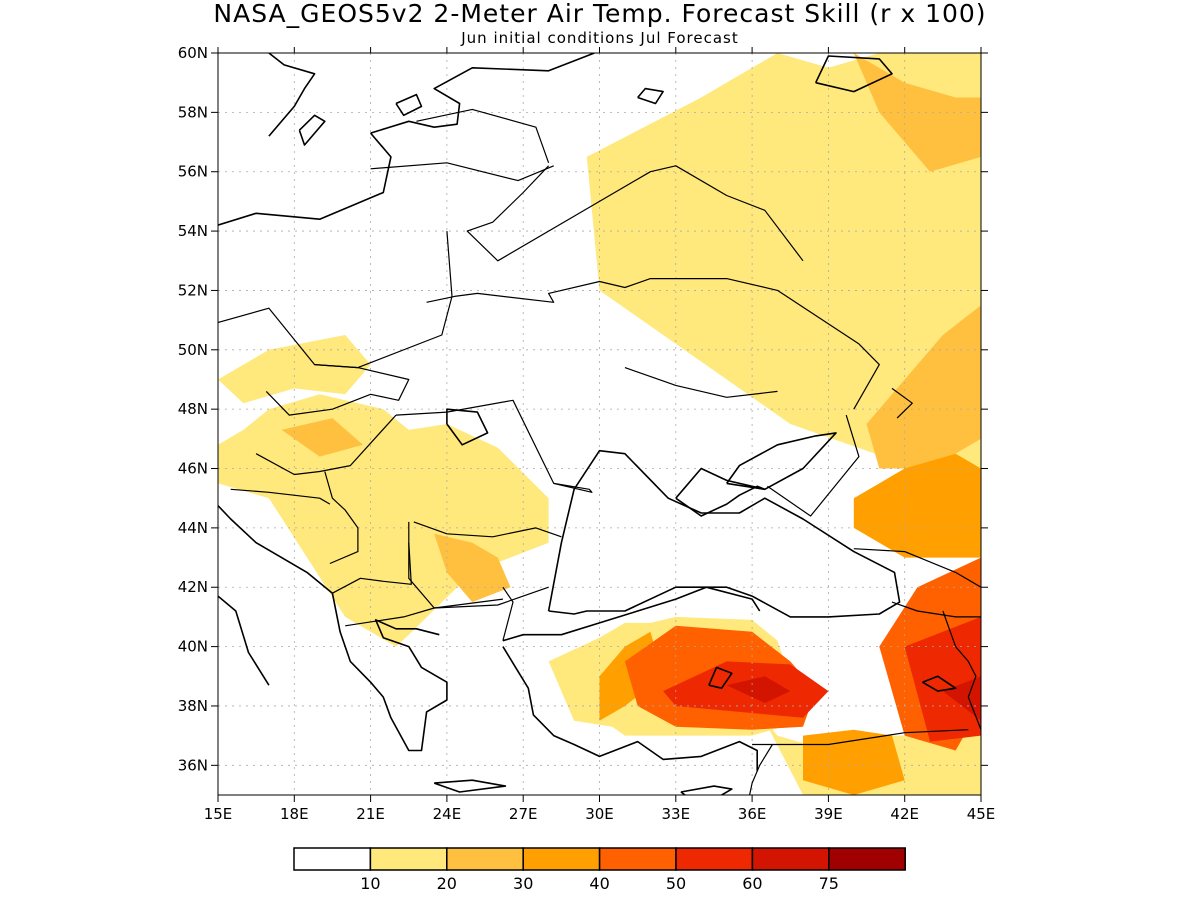 Image resolution: width=1200 pixels, height=900 pixels. What do you see at coordinates (752, 883) in the screenshot?
I see `colorbar-label: 60` at bounding box center [752, 883].